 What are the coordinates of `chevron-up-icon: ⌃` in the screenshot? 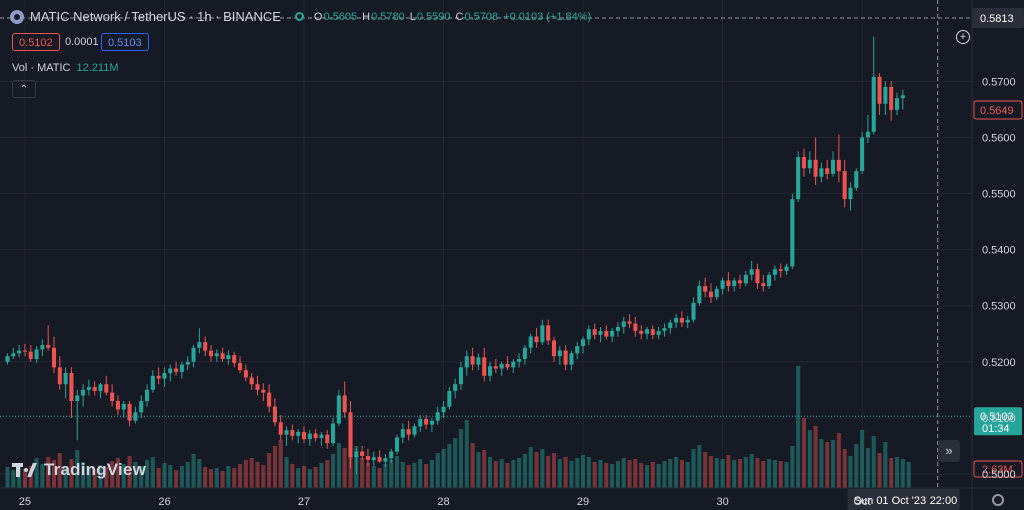 It's located at (24, 89).